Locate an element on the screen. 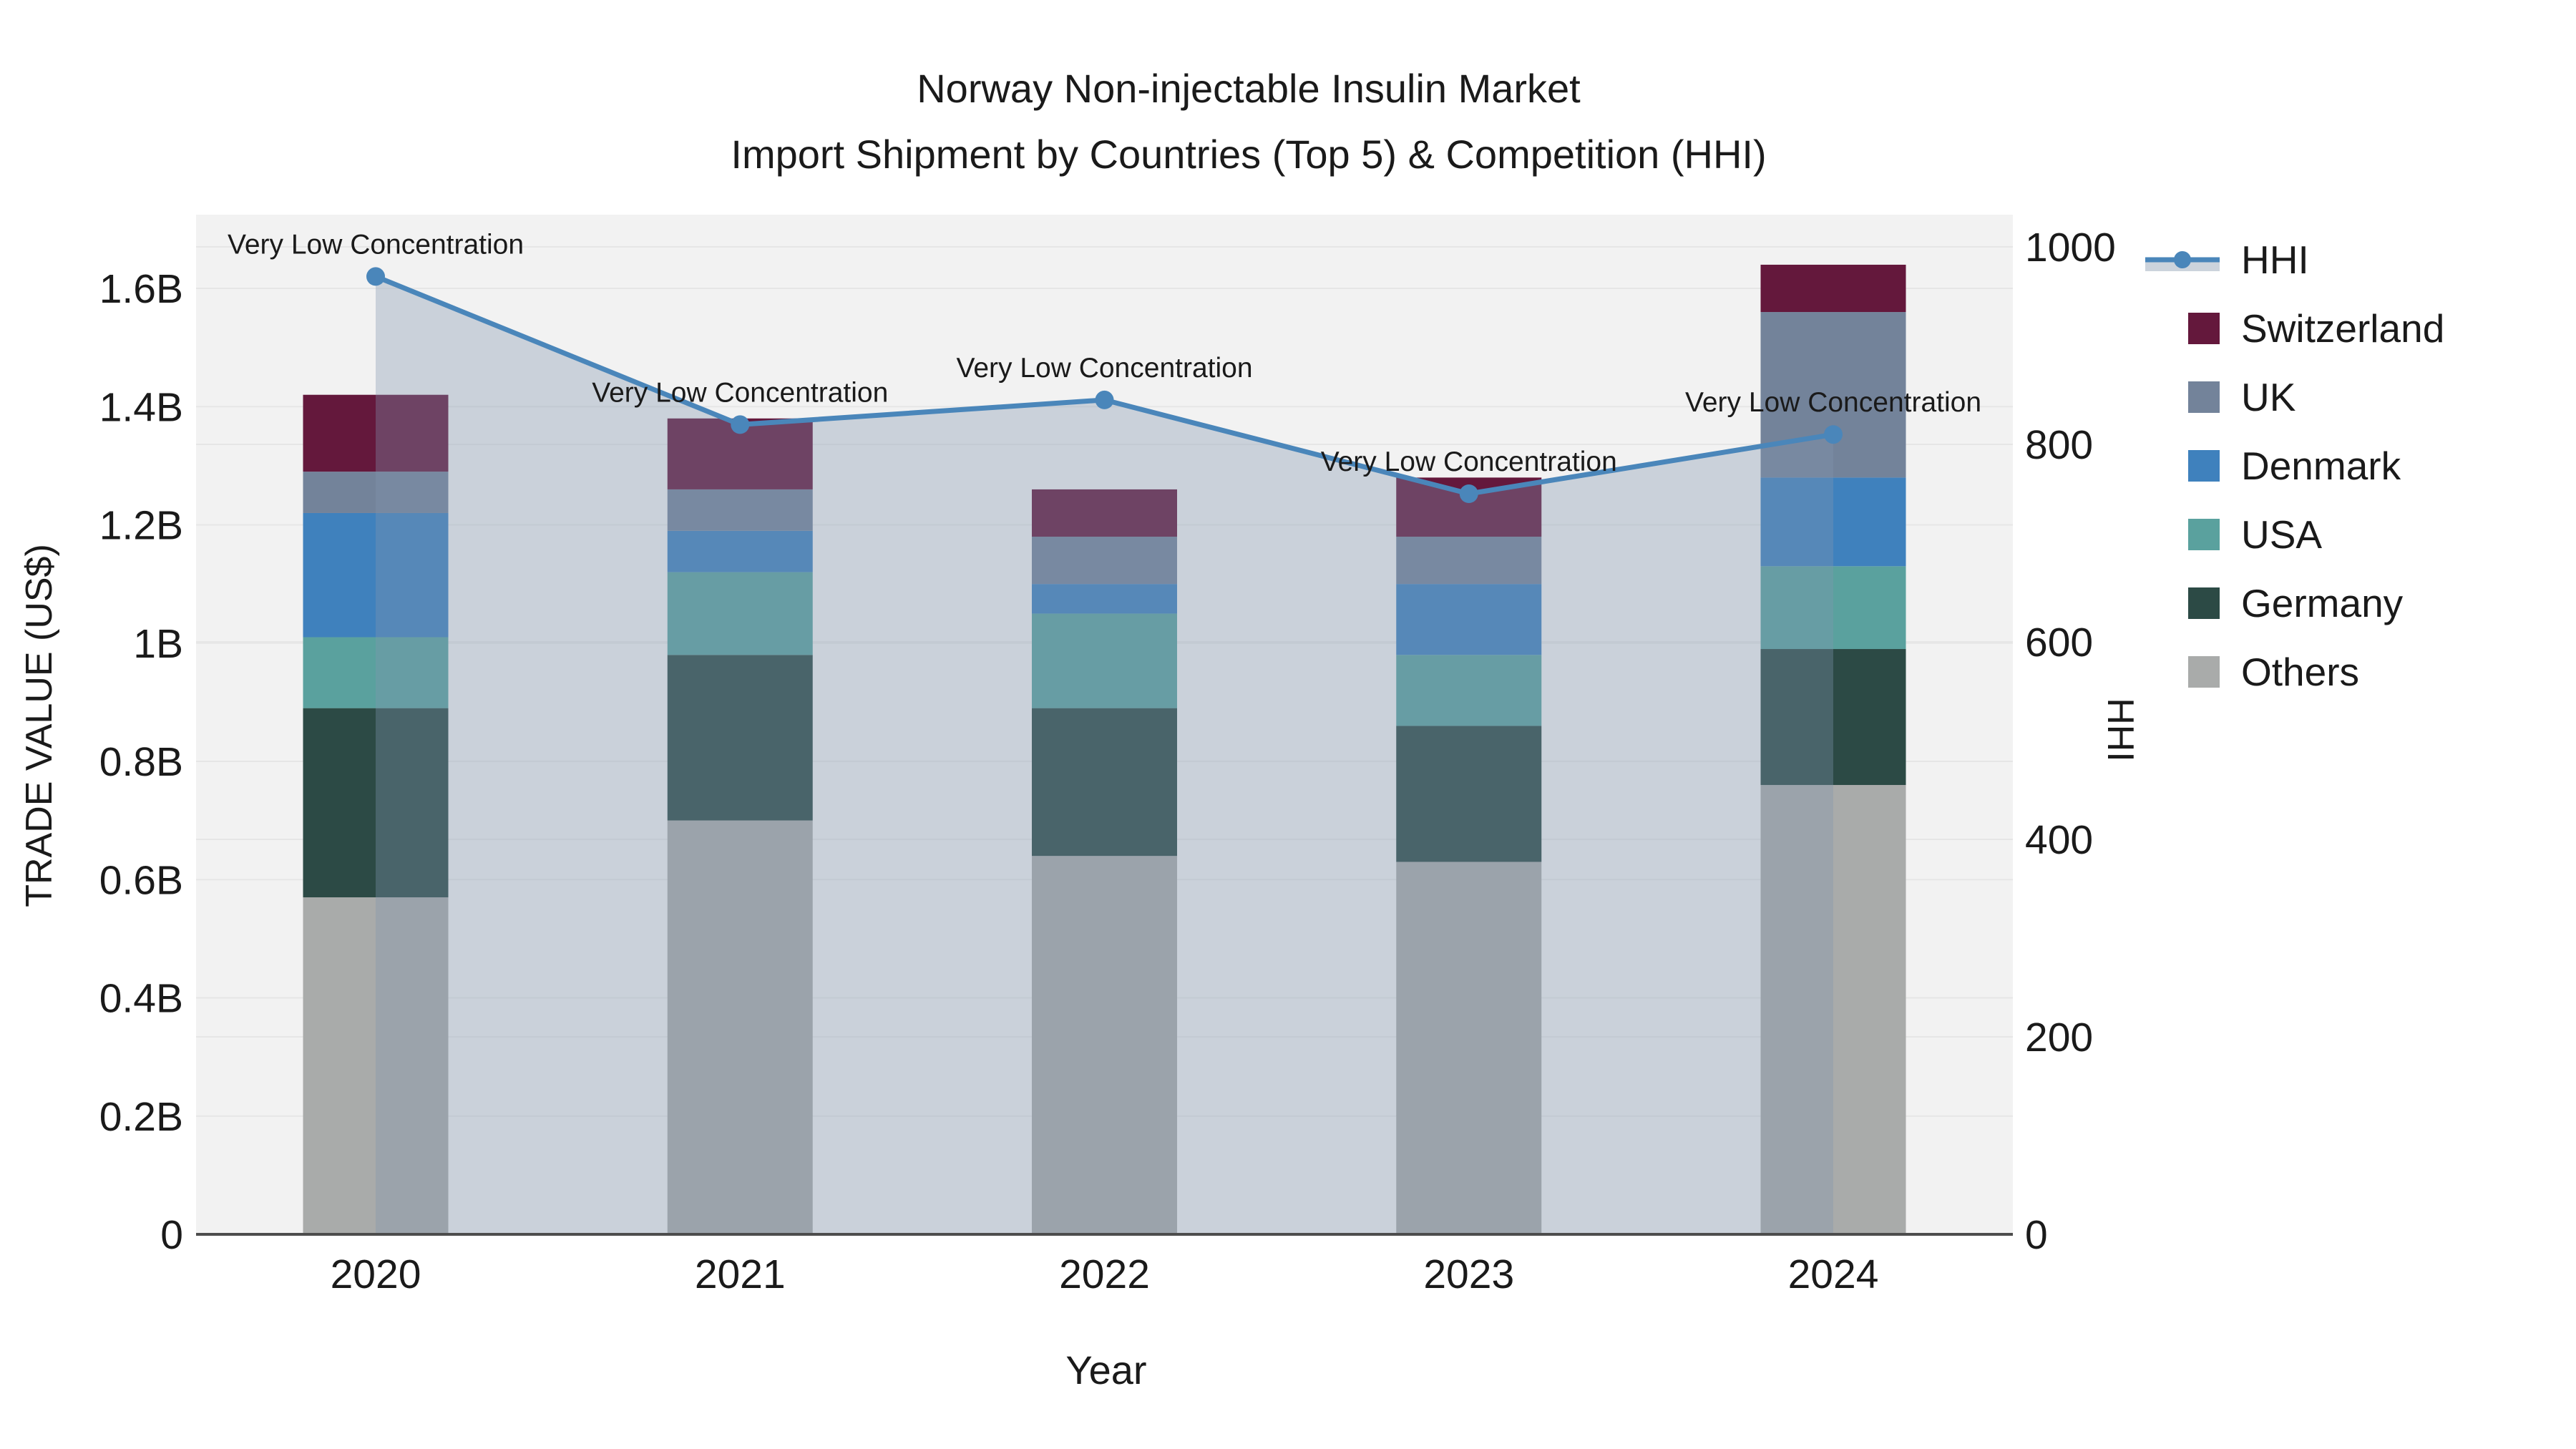  annotation-2023: Very Low Concentration is located at coordinates (1469, 462).